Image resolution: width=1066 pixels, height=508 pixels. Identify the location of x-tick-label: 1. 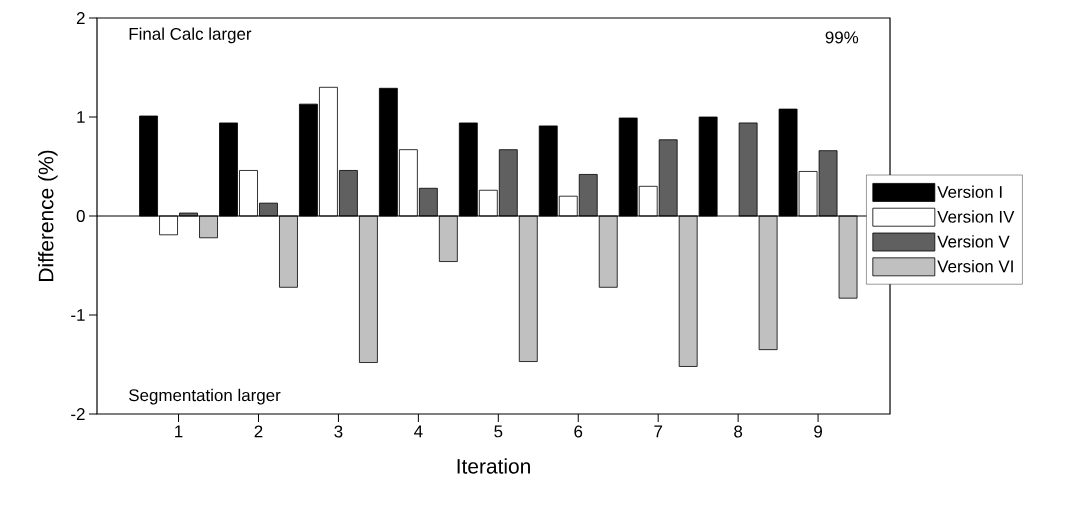
(179, 431).